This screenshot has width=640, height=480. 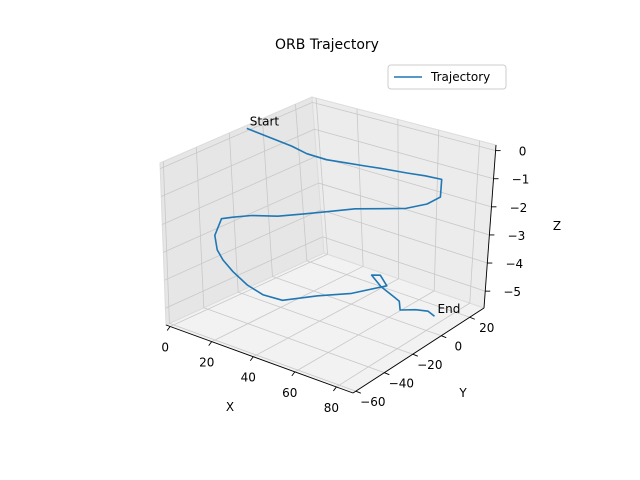 I want to click on z-tick-label: −5, so click(x=512, y=292).